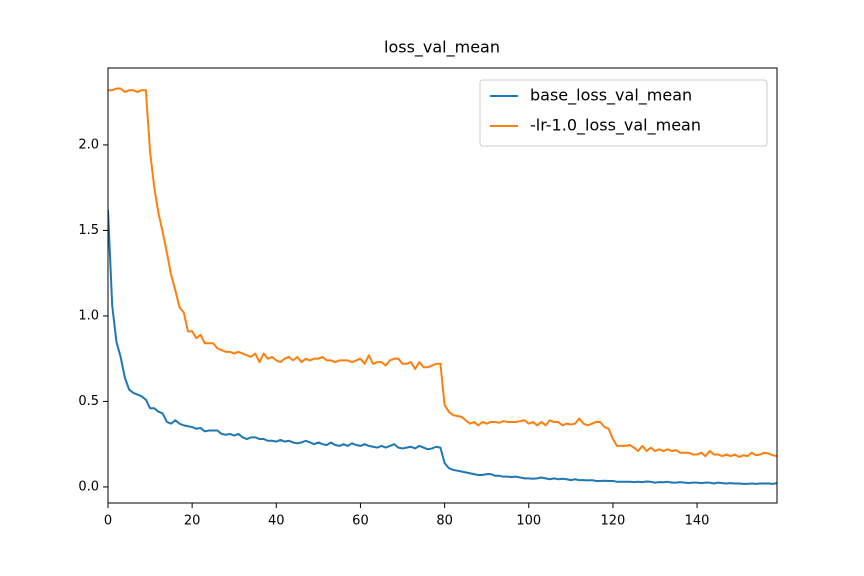 The height and width of the screenshot is (576, 864). Describe the element at coordinates (615, 126) in the screenshot. I see `legend-label: -lr-1.0_loss_val_mean` at that location.